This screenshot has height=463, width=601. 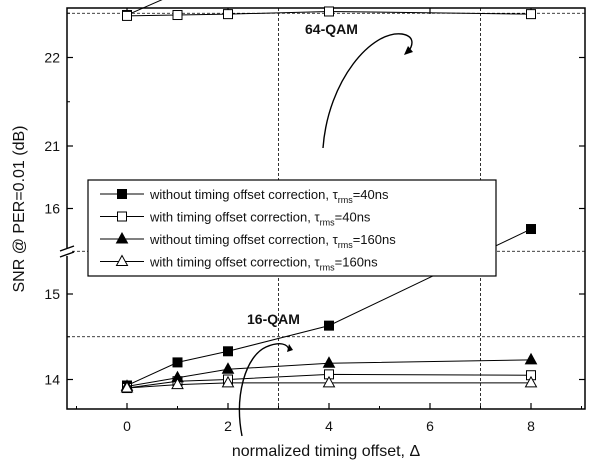 What do you see at coordinates (52, 294) in the screenshot?
I see `y-tick-label: 15` at bounding box center [52, 294].